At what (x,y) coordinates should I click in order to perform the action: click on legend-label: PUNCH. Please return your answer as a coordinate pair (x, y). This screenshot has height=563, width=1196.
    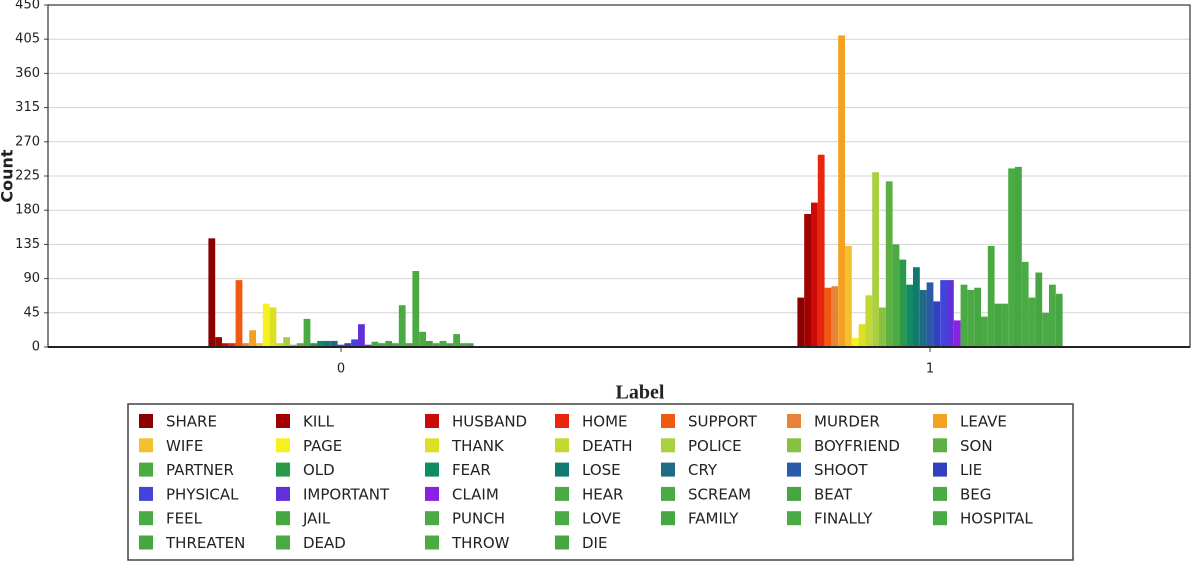
    Looking at the image, I should click on (478, 519).